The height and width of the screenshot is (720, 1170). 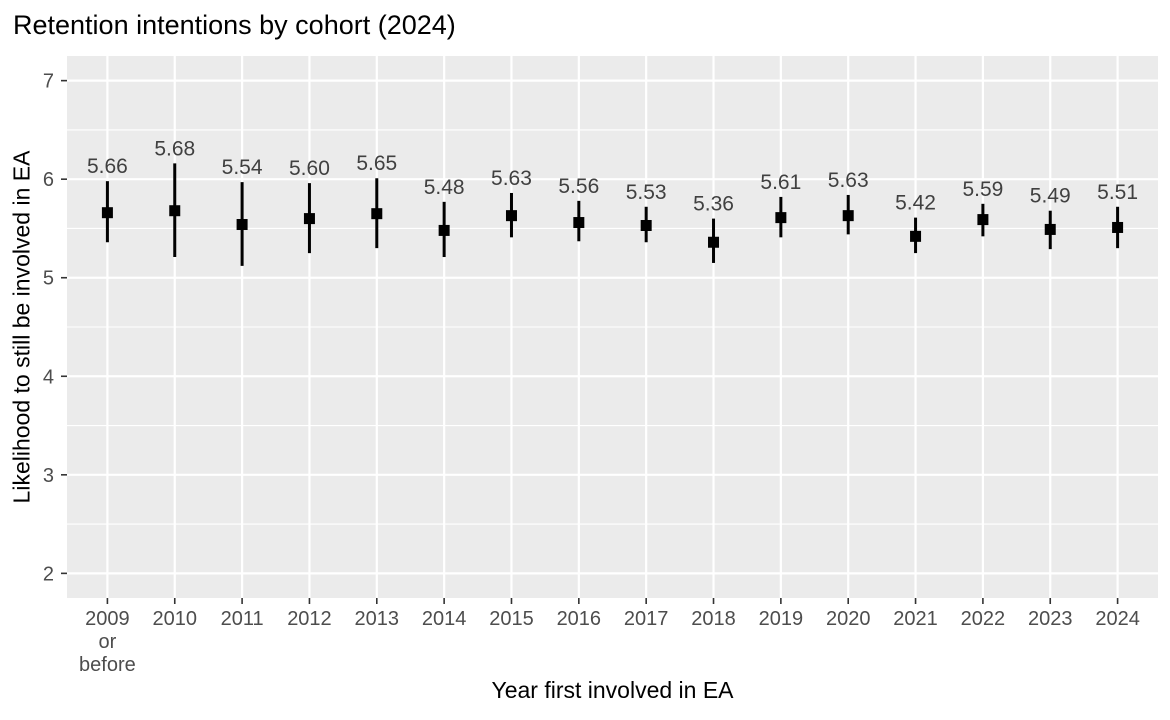 What do you see at coordinates (107, 166) in the screenshot?
I see `value-label: 5.66` at bounding box center [107, 166].